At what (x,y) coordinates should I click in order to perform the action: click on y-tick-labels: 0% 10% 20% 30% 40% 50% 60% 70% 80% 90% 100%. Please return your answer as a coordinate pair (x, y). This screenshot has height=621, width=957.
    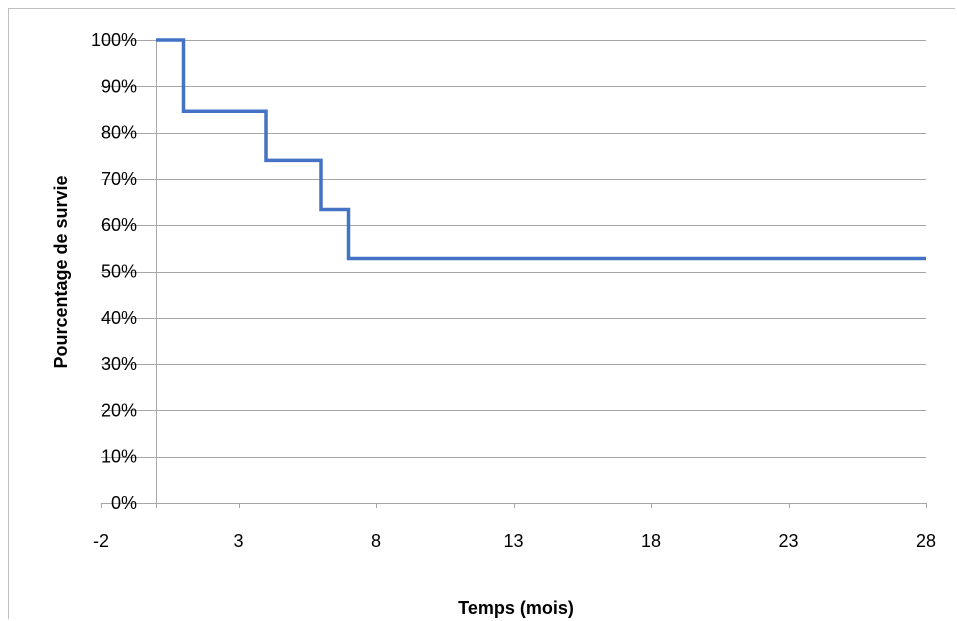
    Looking at the image, I should click on (114, 271).